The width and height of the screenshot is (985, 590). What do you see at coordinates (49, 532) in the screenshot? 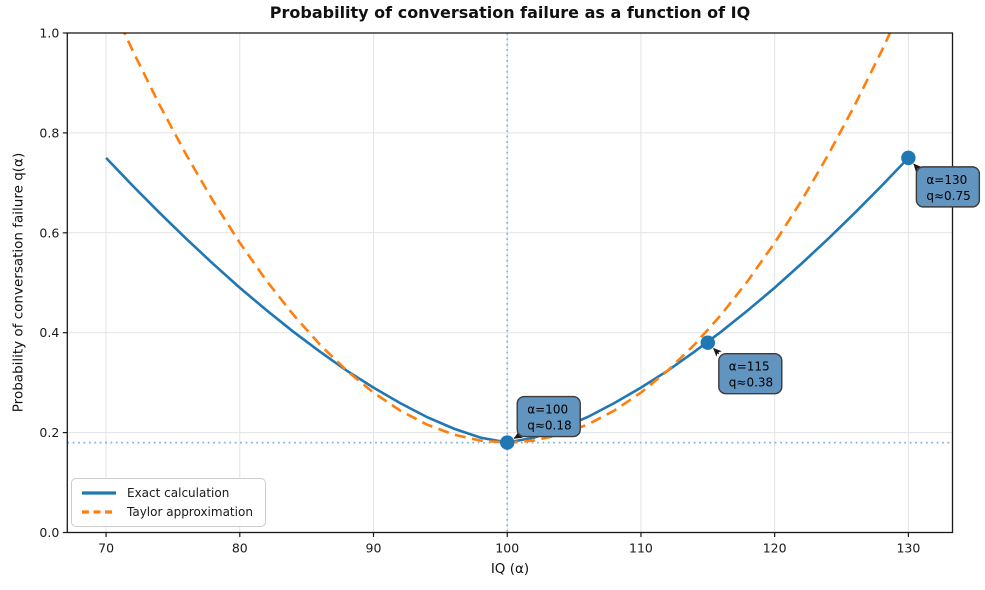
I see `svg-text: 0.0` at bounding box center [49, 532].